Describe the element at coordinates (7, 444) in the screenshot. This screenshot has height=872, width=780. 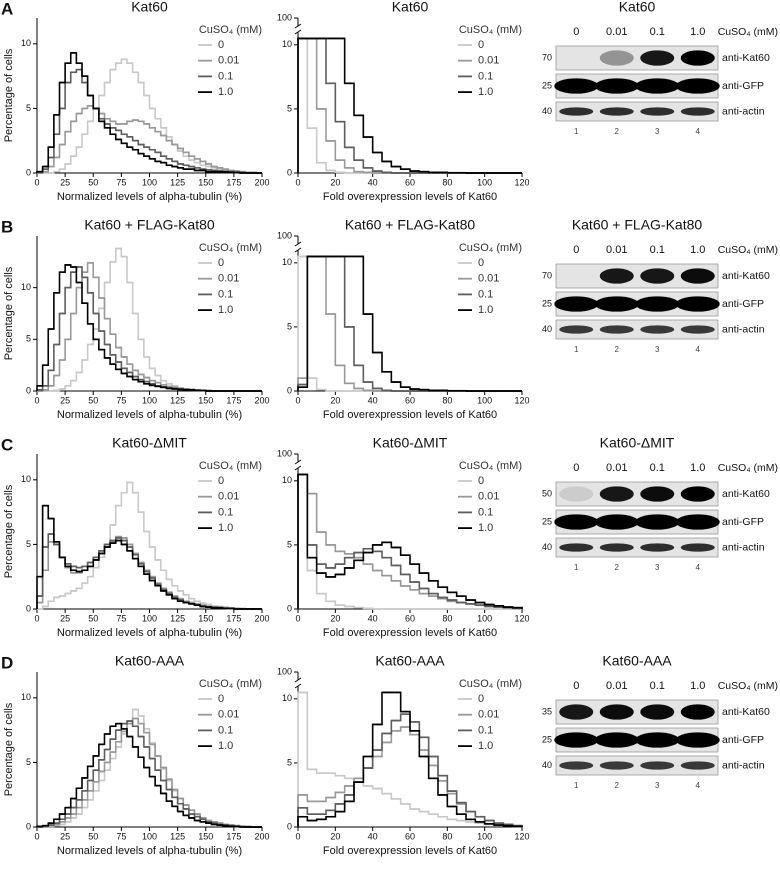
I see `panel-label: C` at that location.